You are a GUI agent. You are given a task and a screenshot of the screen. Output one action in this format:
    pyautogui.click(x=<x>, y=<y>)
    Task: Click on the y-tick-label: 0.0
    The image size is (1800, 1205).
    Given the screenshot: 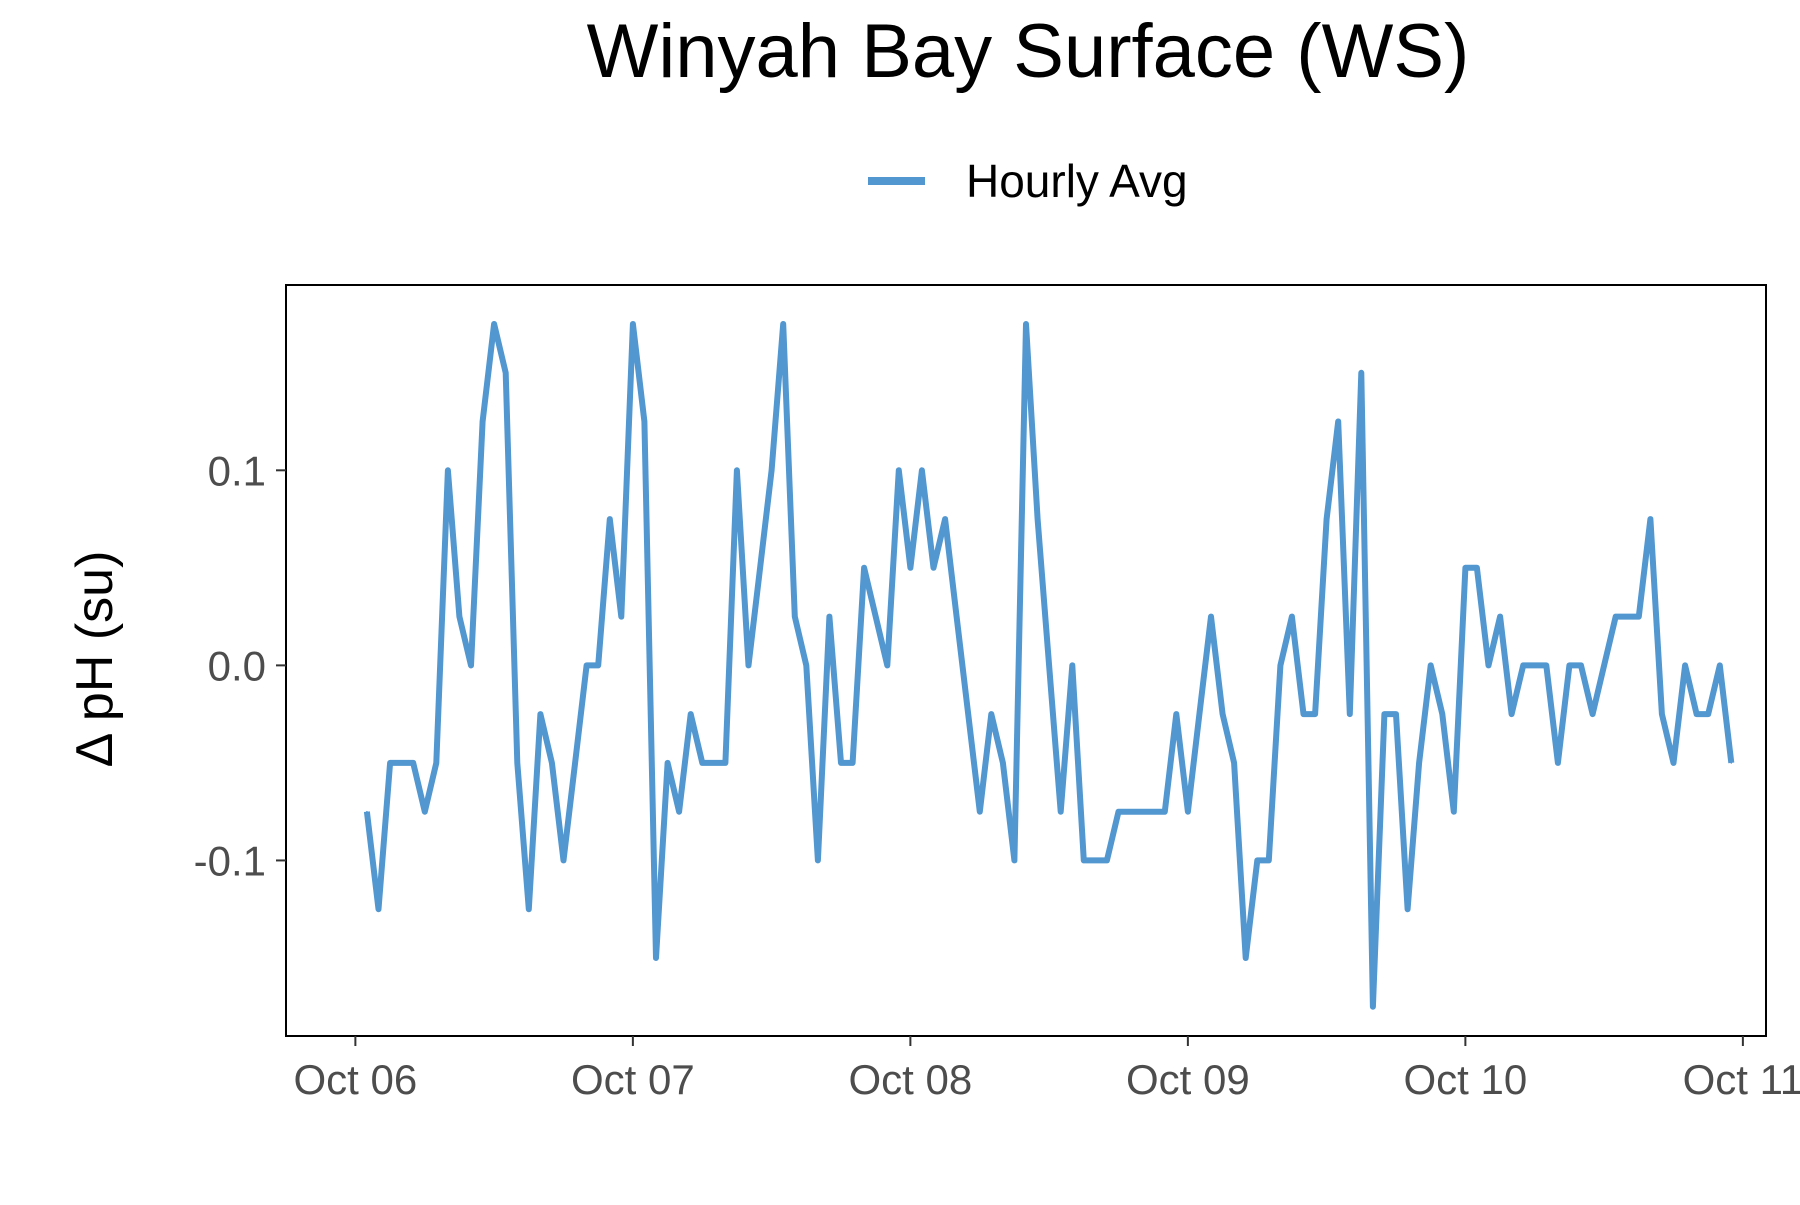 What is the action you would take?
    pyautogui.click(x=237, y=665)
    